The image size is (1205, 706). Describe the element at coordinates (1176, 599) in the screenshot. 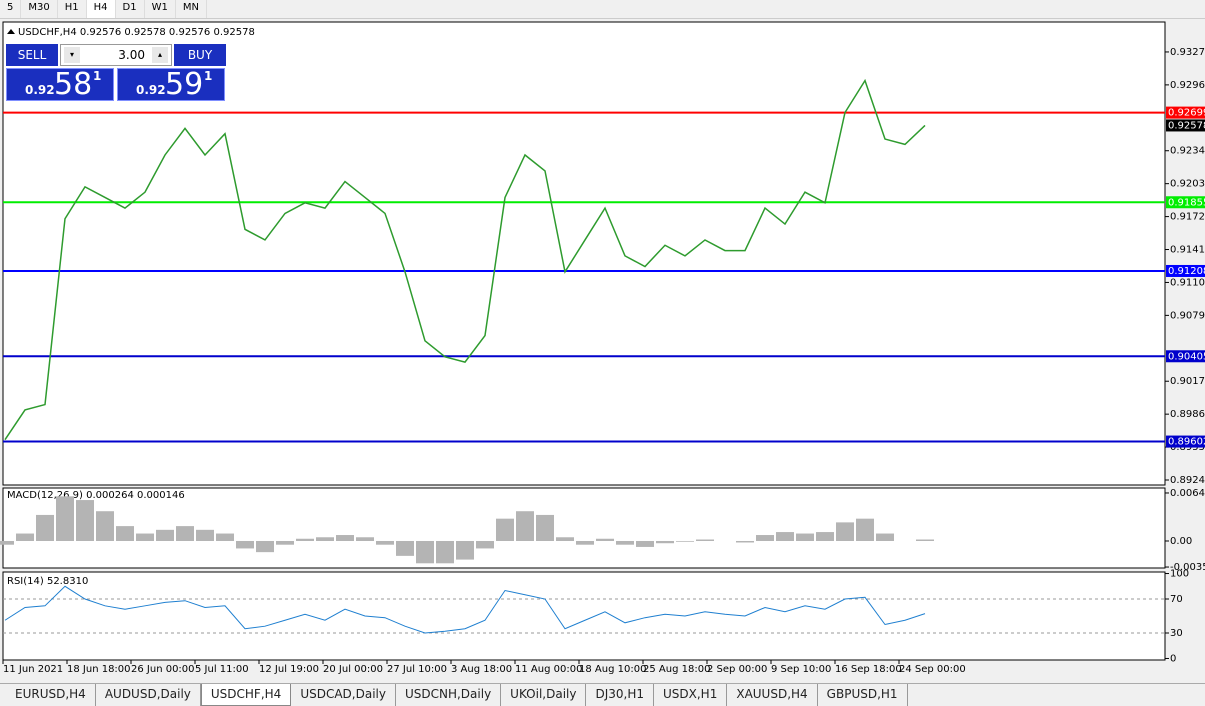

I see `y-tick-label: 70` at that location.